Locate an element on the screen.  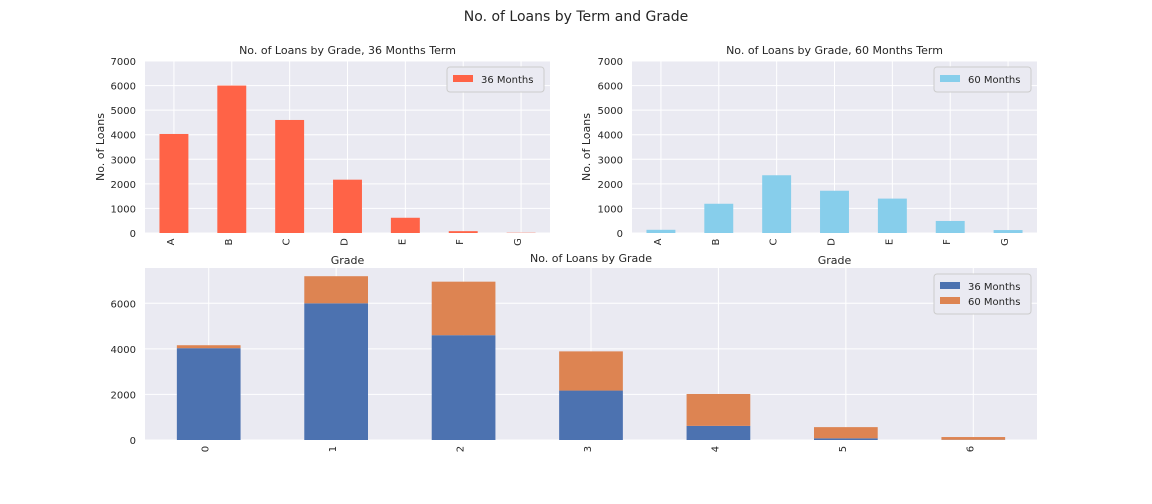
legend: 60 Months is located at coordinates (982, 79).